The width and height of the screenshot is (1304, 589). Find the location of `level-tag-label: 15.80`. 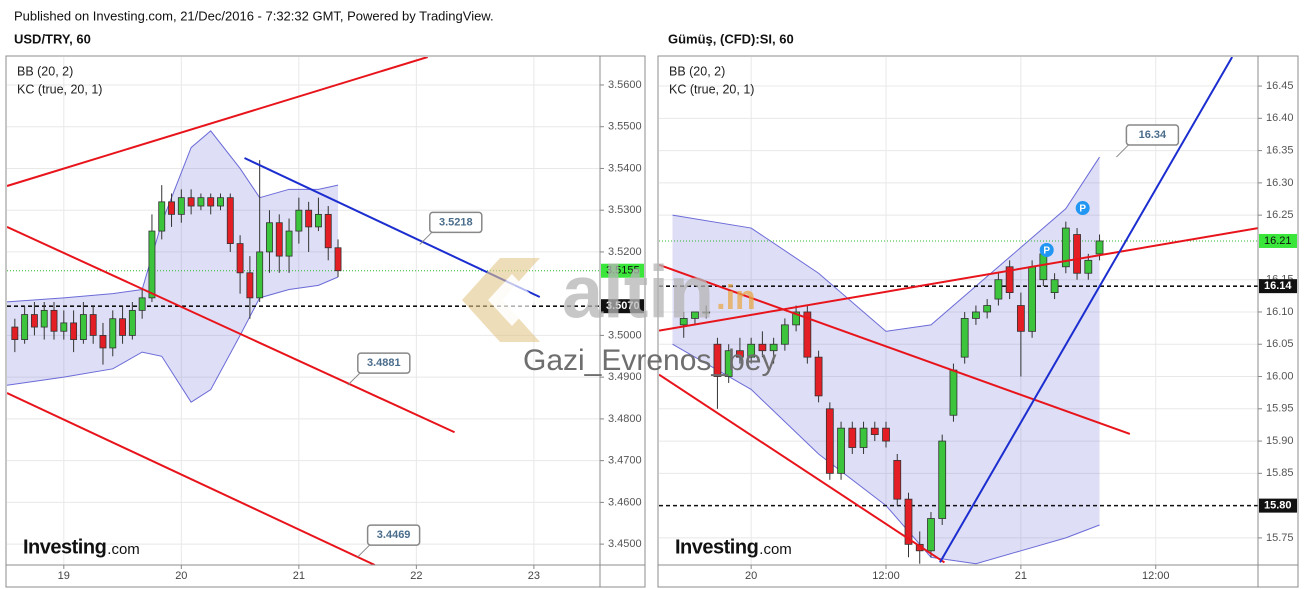

level-tag-label: 15.80 is located at coordinates (1278, 506).